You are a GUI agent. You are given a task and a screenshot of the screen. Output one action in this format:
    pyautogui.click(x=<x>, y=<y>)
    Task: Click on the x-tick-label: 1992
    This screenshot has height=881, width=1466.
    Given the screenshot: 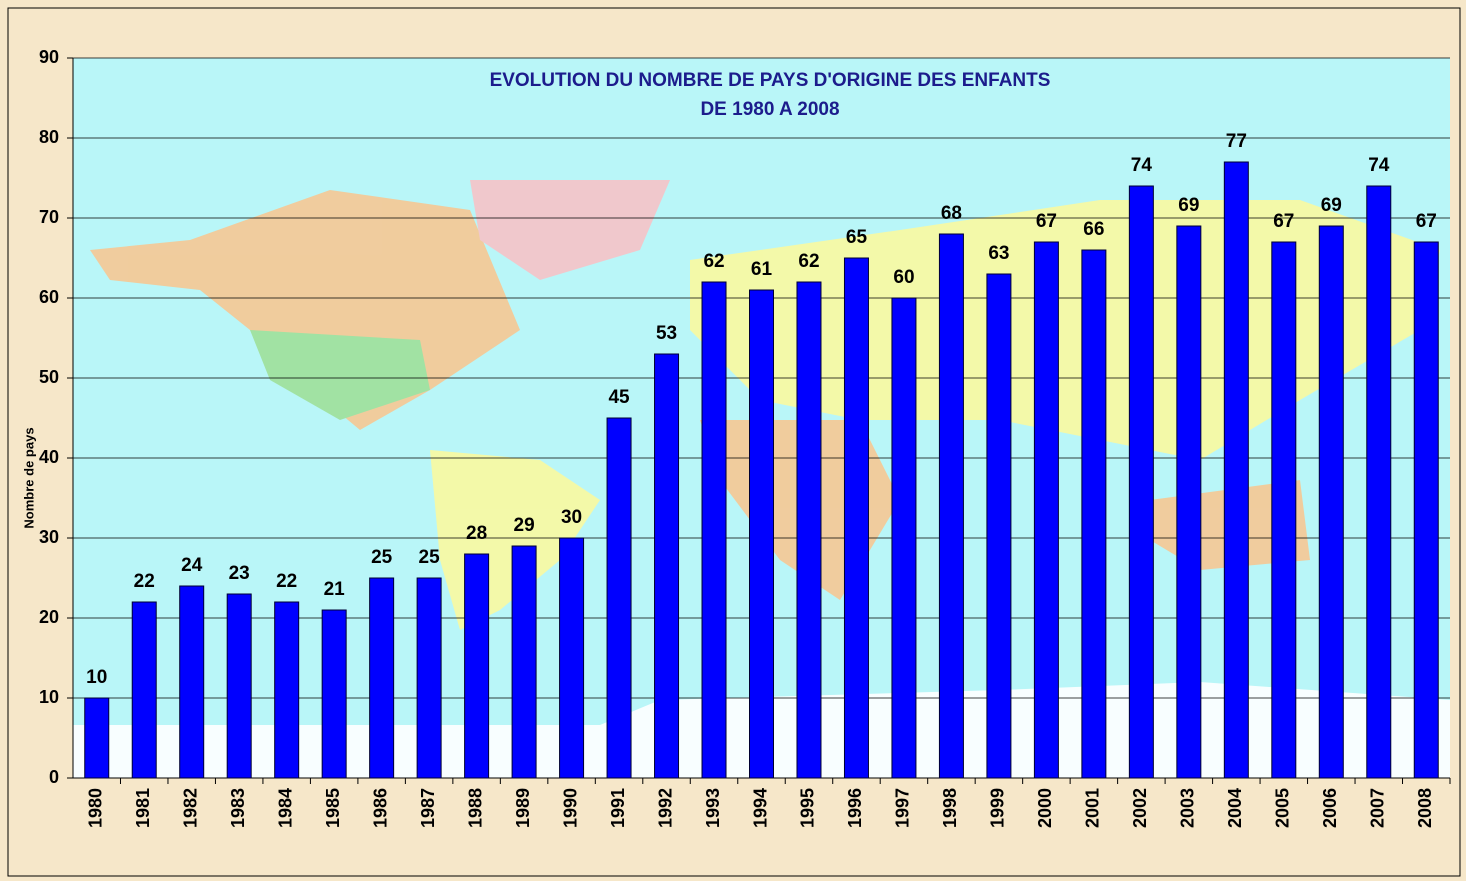 What is the action you would take?
    pyautogui.click(x=665, y=808)
    